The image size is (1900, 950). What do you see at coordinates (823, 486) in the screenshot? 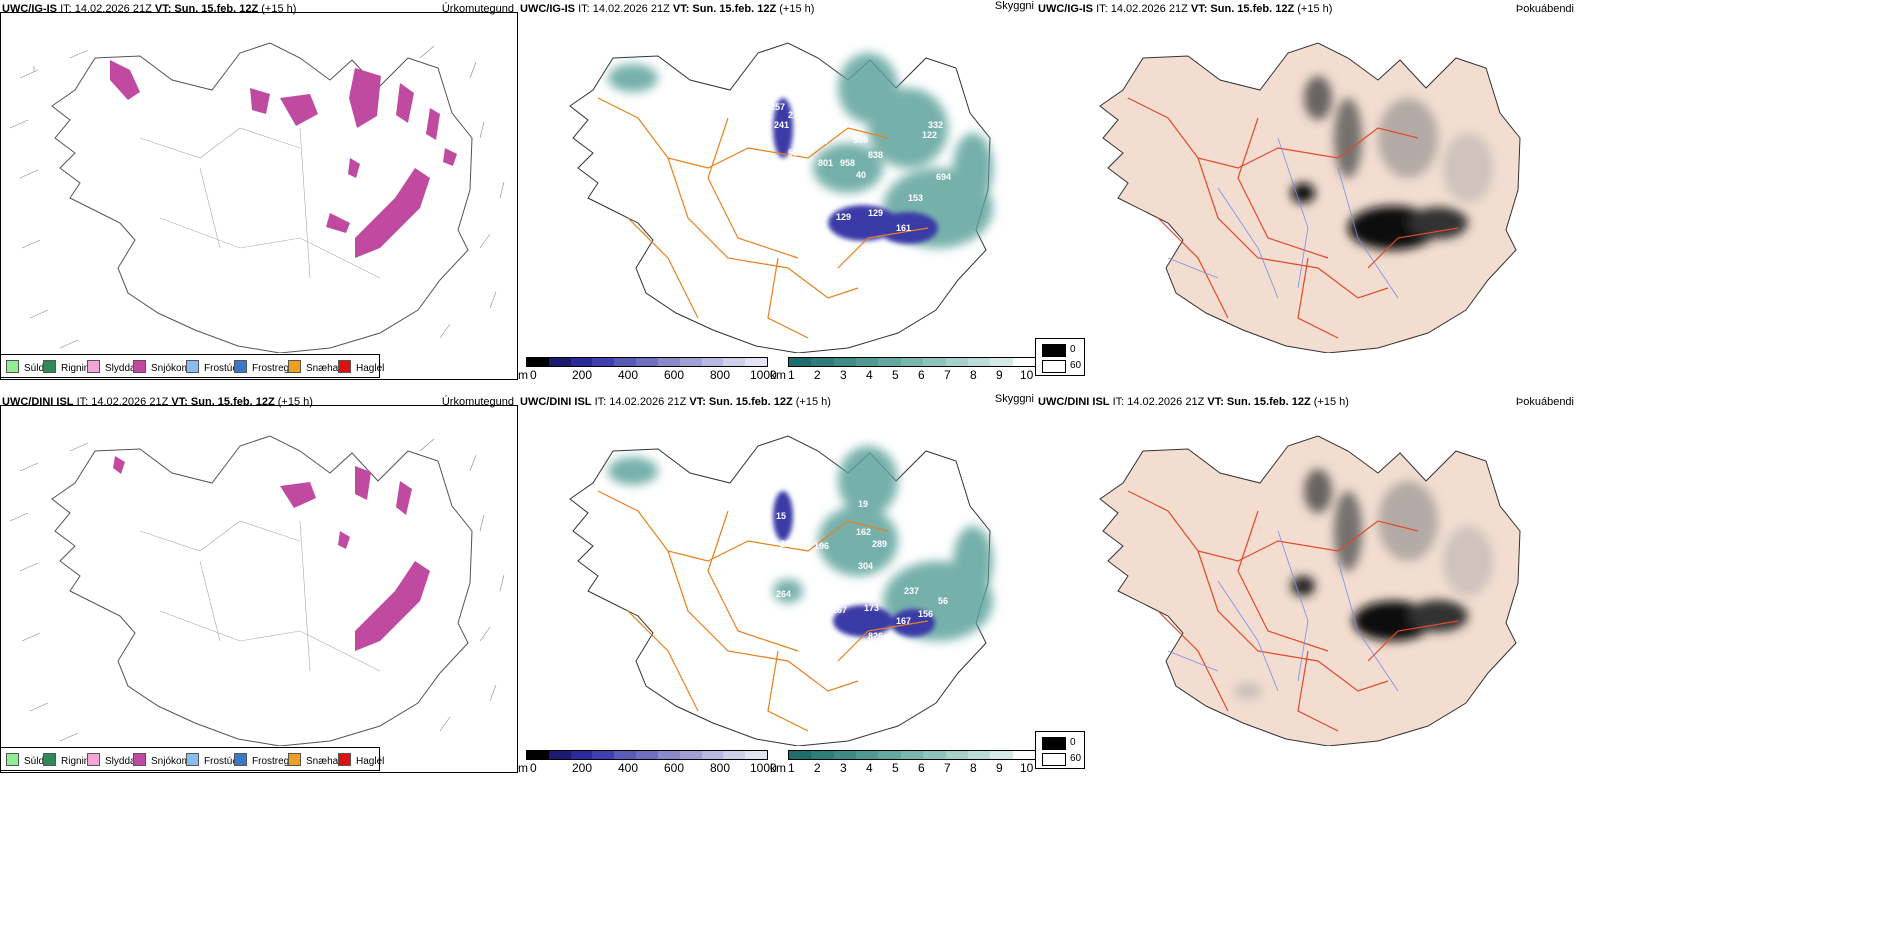
I see `svg-text: 17` at bounding box center [823, 486].